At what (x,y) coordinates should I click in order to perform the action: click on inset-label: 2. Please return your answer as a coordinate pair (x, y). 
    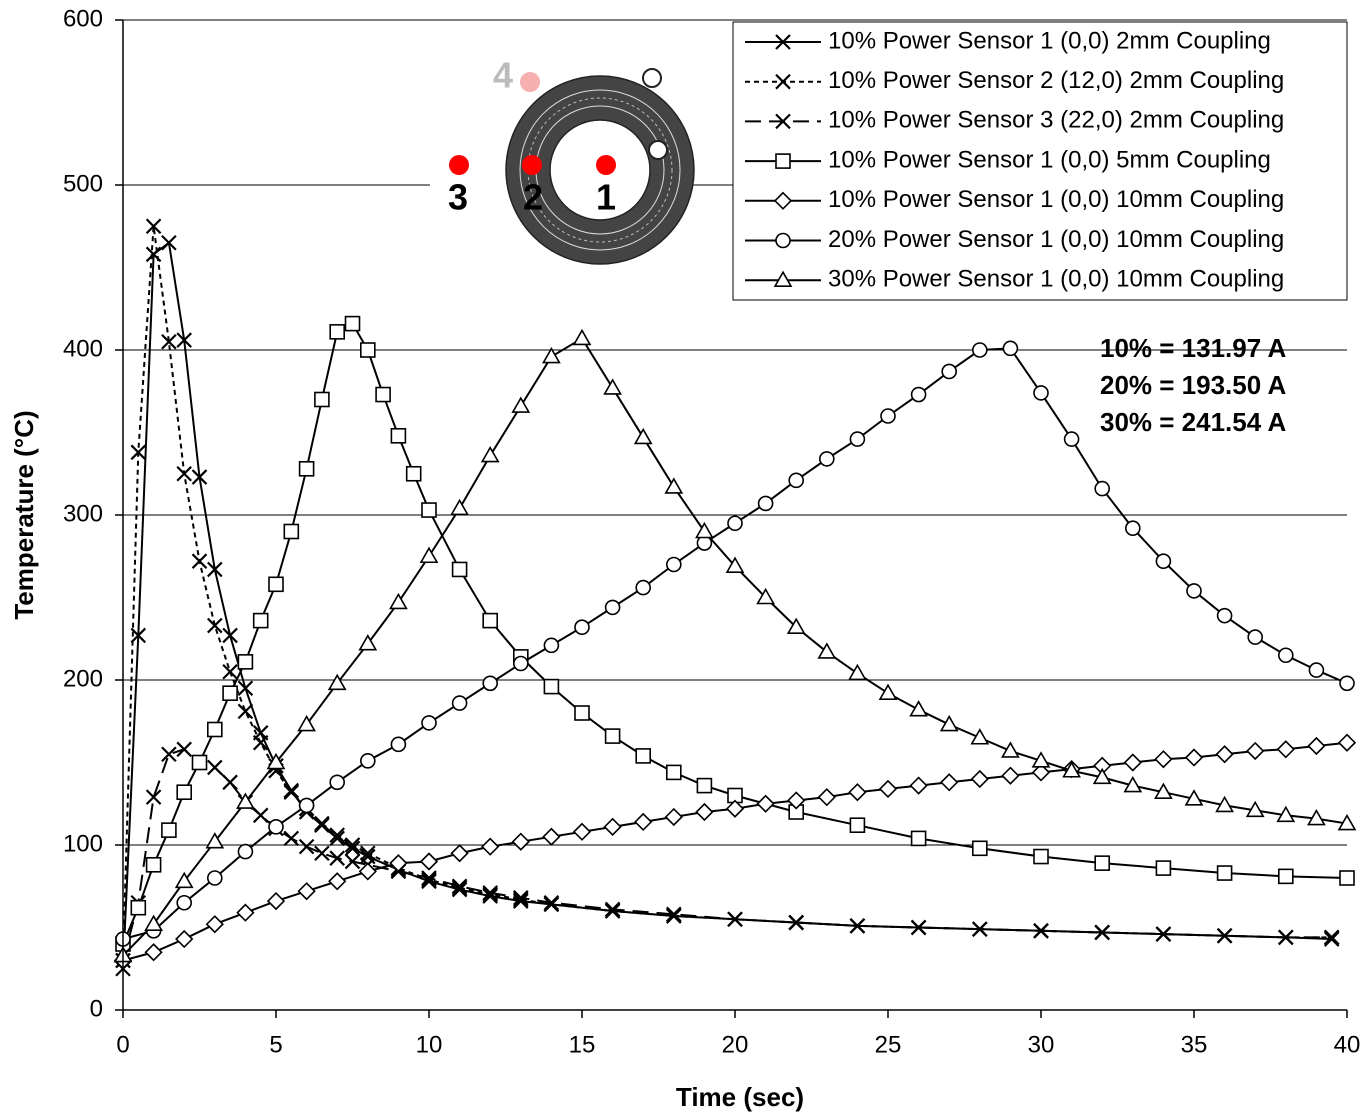
    Looking at the image, I should click on (533, 197).